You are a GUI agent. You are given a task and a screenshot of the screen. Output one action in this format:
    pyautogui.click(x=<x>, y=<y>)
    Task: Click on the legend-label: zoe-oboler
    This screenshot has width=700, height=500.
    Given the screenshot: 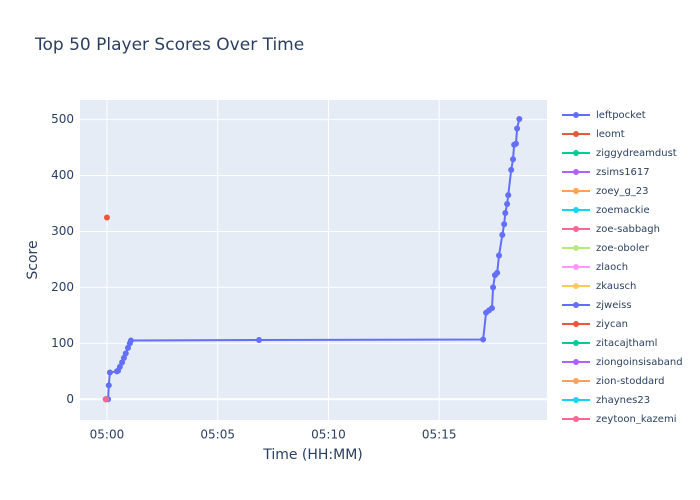 What is the action you would take?
    pyautogui.click(x=623, y=248)
    